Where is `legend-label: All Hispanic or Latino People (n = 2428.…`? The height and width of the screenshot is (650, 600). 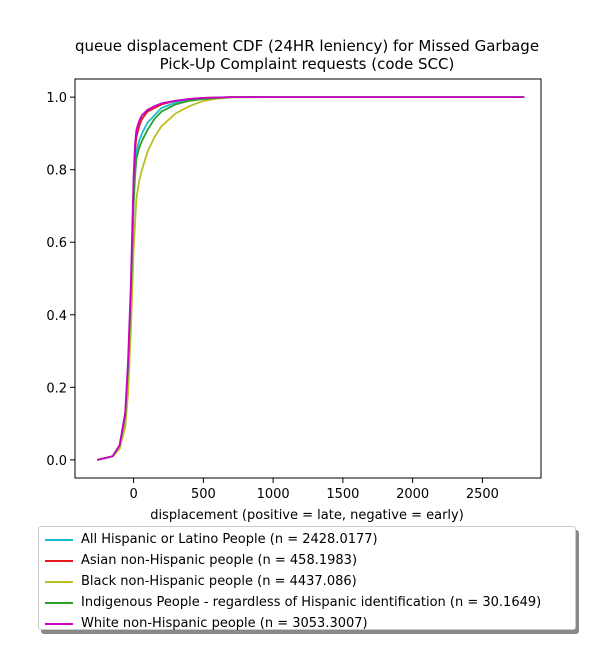
legend-label: All Hispanic or Latino People (n = 2428.… is located at coordinates (229, 539).